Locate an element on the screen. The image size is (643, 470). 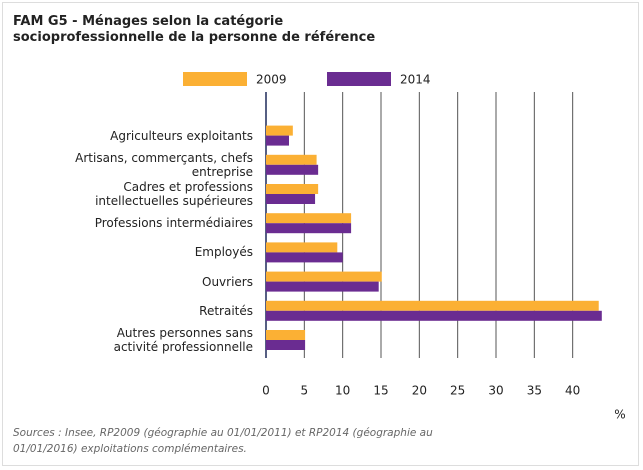
x-unit: % is located at coordinates (619, 415).